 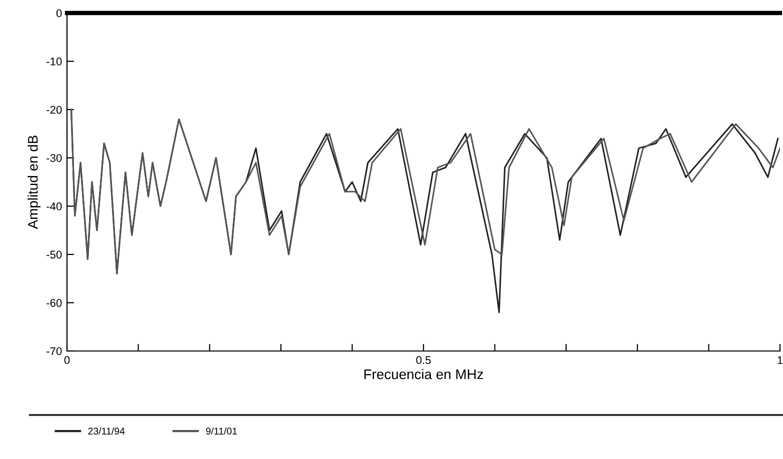 What do you see at coordinates (67, 360) in the screenshot?
I see `x-tick-label: 0` at bounding box center [67, 360].